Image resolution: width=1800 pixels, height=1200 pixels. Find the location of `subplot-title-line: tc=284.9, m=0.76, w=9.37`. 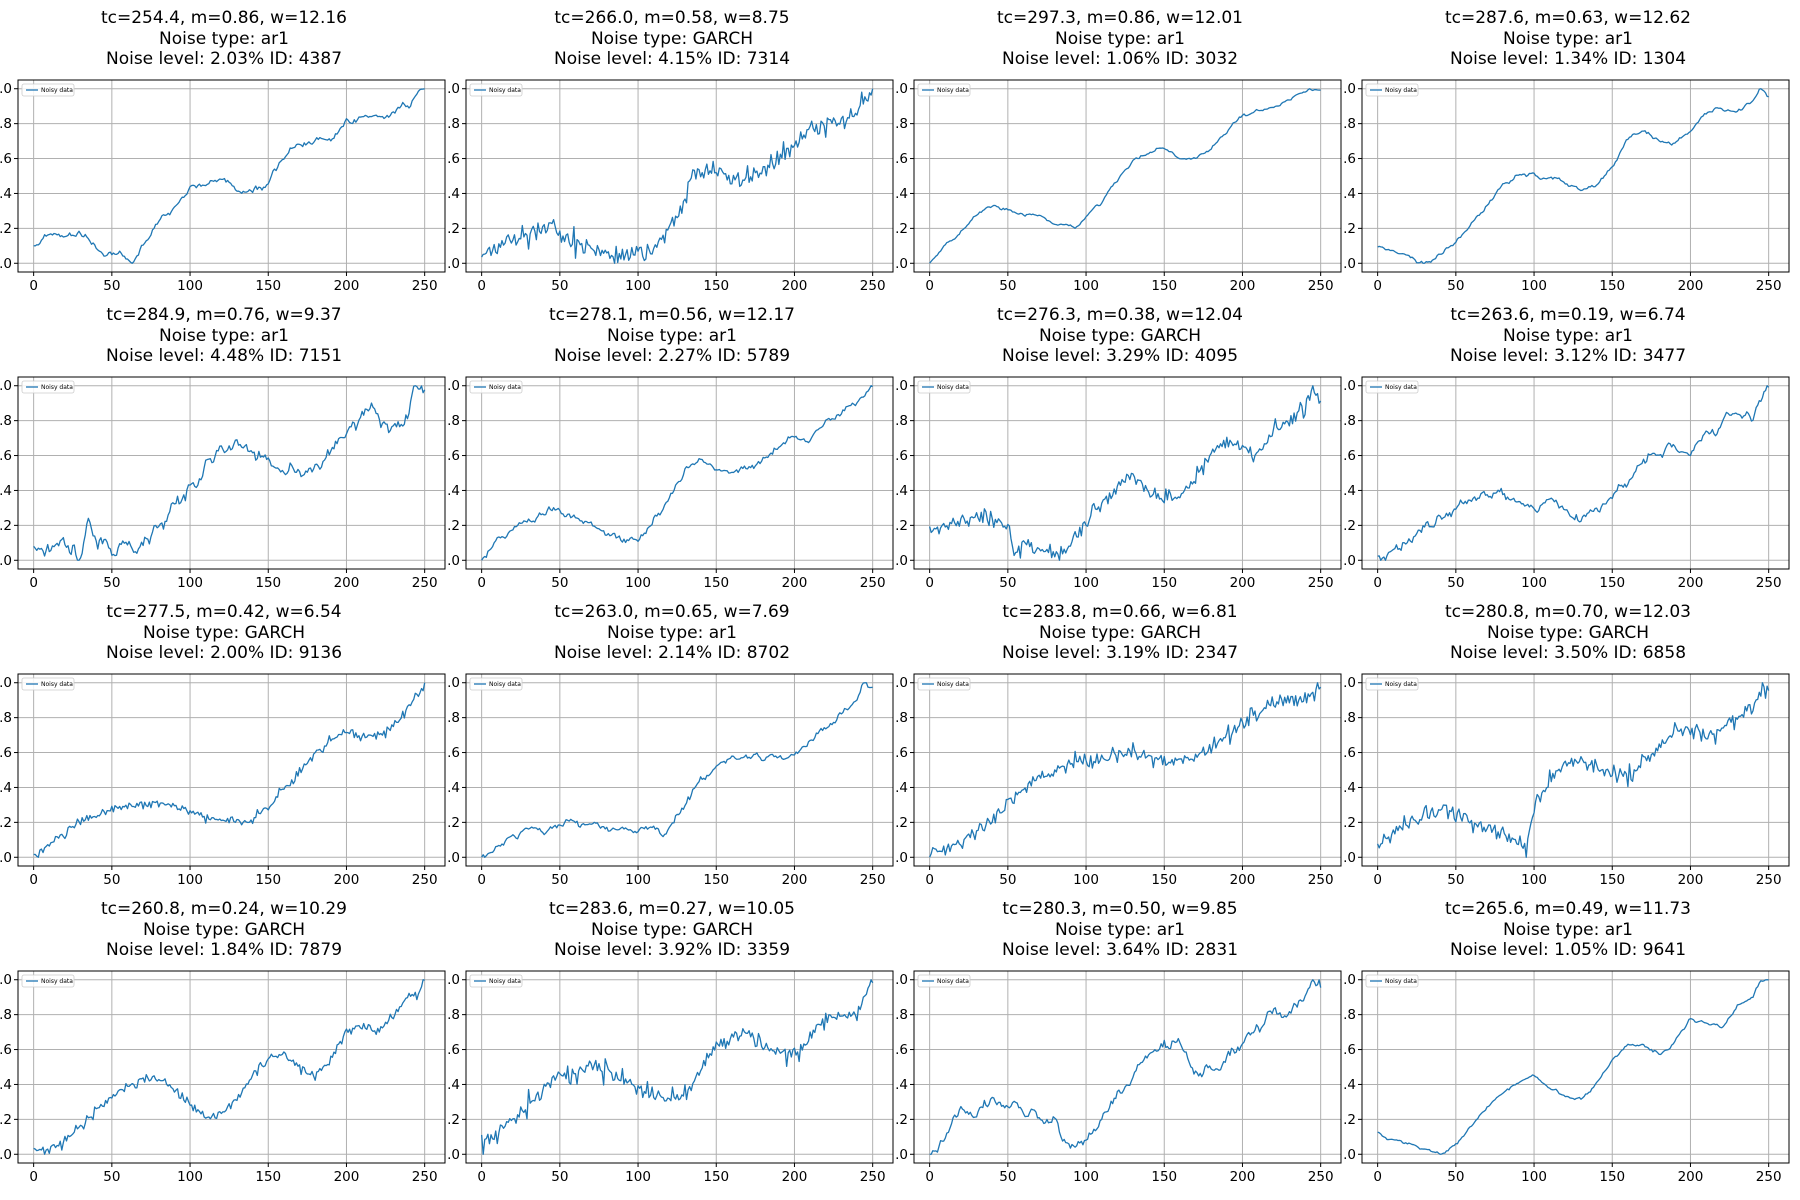

subplot-title-line: tc=284.9, m=0.76, w=9.37 is located at coordinates (224, 315).